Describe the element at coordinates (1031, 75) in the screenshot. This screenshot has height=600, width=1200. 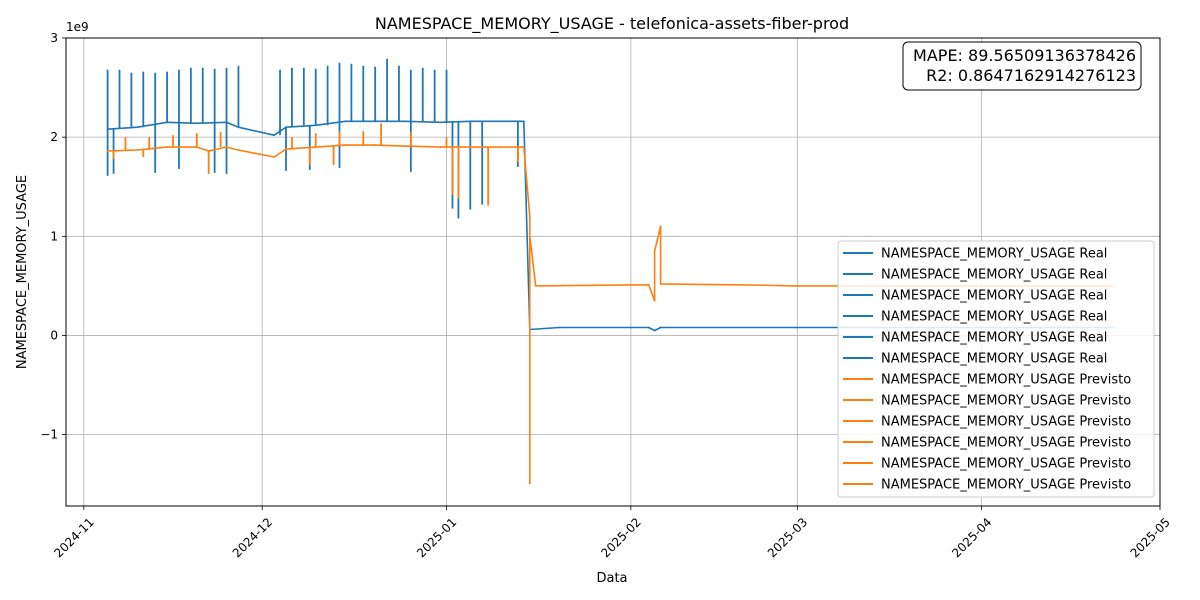
I see `metrics-r2: R2: 0.8647162914276123` at that location.